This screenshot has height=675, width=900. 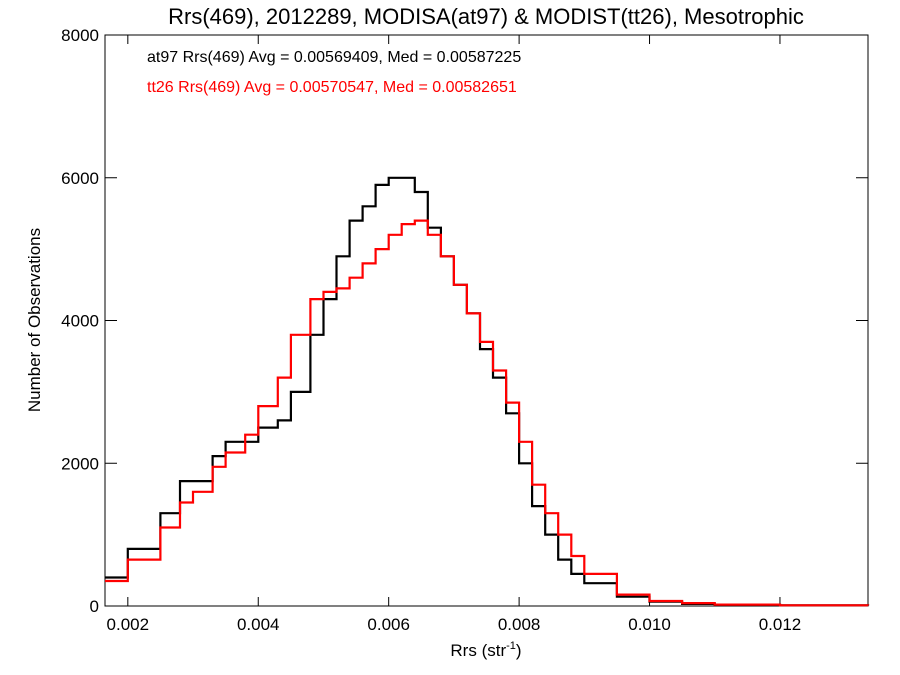 I want to click on y-tick-label: 6000, so click(x=80, y=178).